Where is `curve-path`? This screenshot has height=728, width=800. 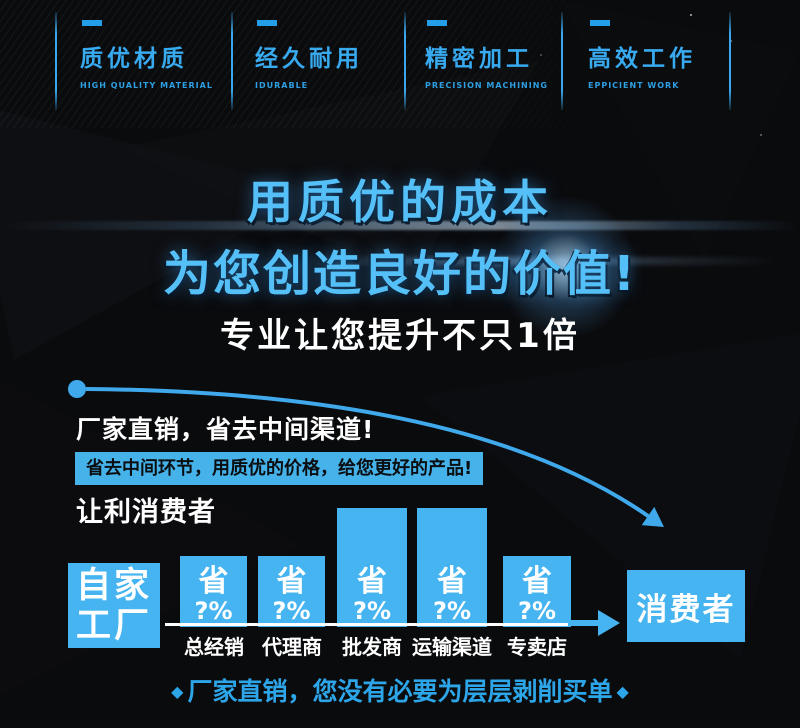 curve-path is located at coordinates (367, 452).